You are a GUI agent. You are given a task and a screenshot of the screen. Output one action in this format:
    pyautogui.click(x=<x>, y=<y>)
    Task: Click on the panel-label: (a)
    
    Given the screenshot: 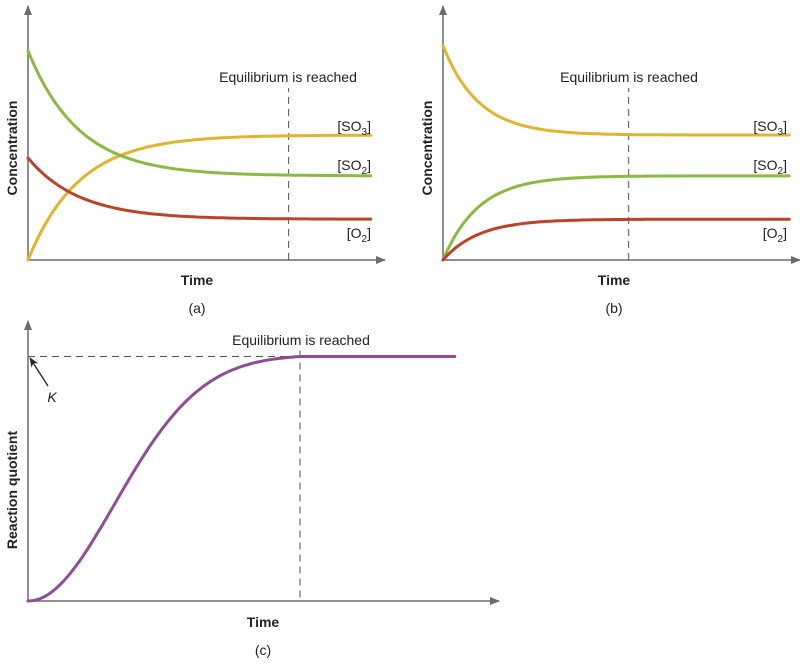 What is the action you would take?
    pyautogui.click(x=196, y=308)
    